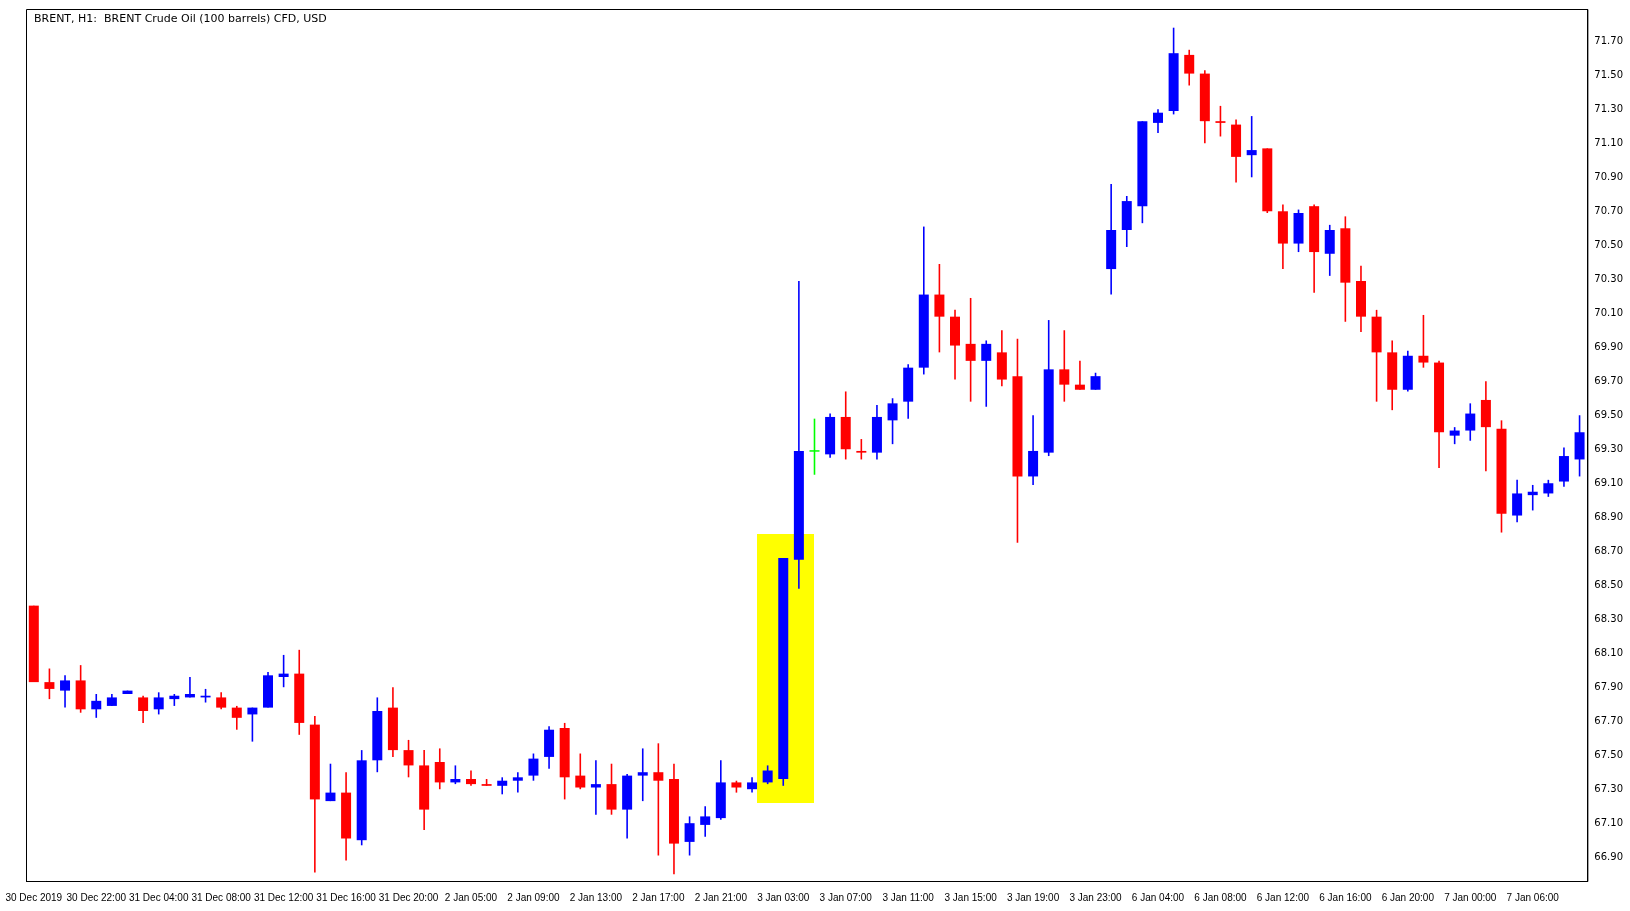 The height and width of the screenshot is (911, 1630). I want to click on x-tick-label: 31 Dec 16:00, so click(346, 897).